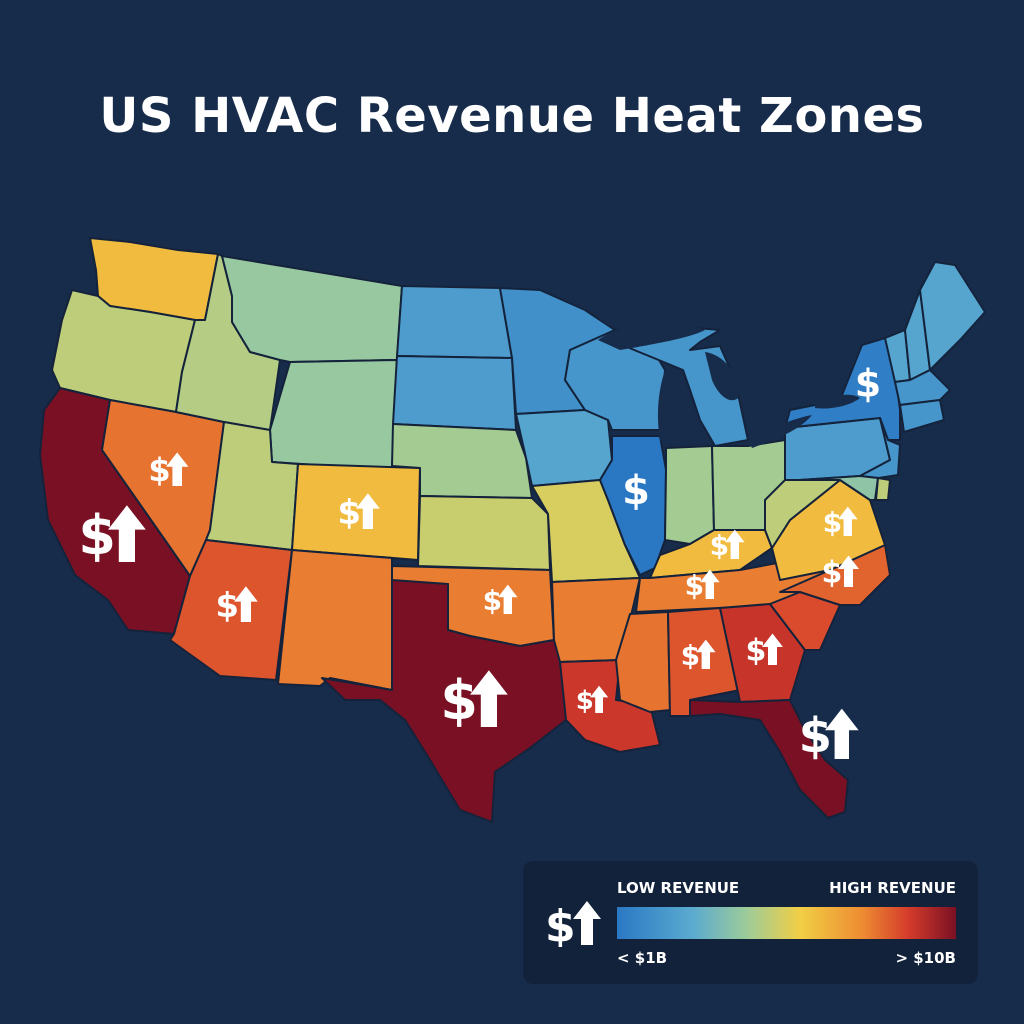 This screenshot has width=1024, height=1024. I want to click on state-ga, so click(762, 653).